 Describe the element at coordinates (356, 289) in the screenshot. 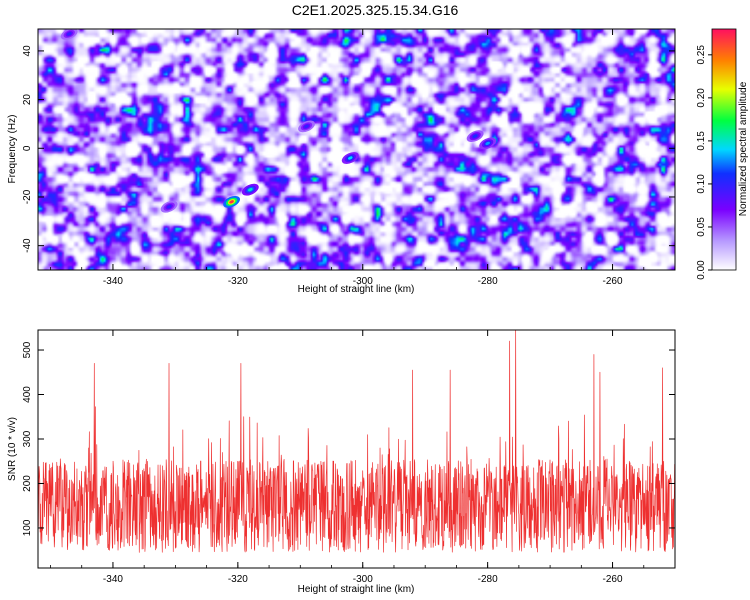

I see `heatmap-xlabel: Height of straight line (km)` at that location.